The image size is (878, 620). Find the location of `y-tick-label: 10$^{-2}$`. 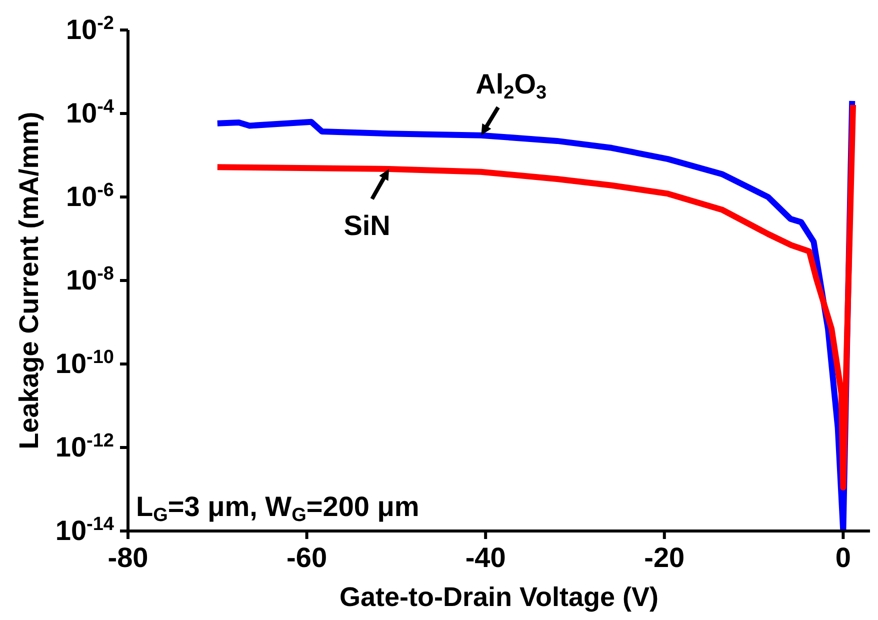

y-tick-label: 10$^{-2}$ is located at coordinates (90, 28).